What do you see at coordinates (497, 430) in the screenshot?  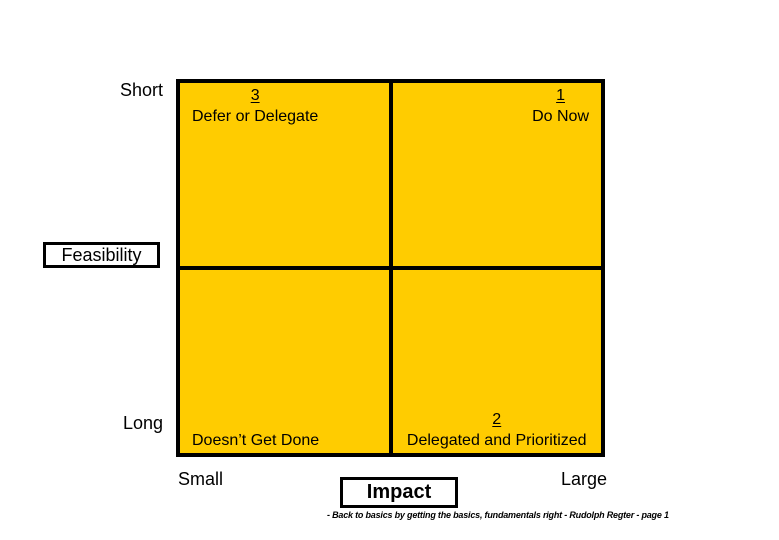 I see `quadrant-content: 2 Delegated and Prioritized` at bounding box center [497, 430].